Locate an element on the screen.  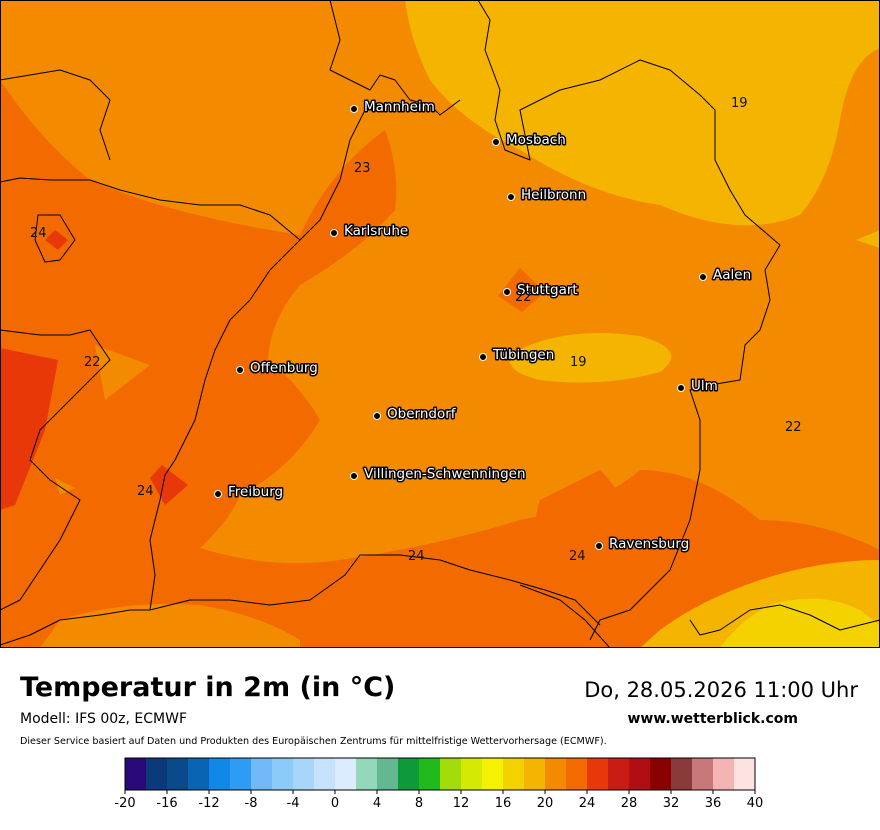
field-mid-south is located at coordinates (170, 626).